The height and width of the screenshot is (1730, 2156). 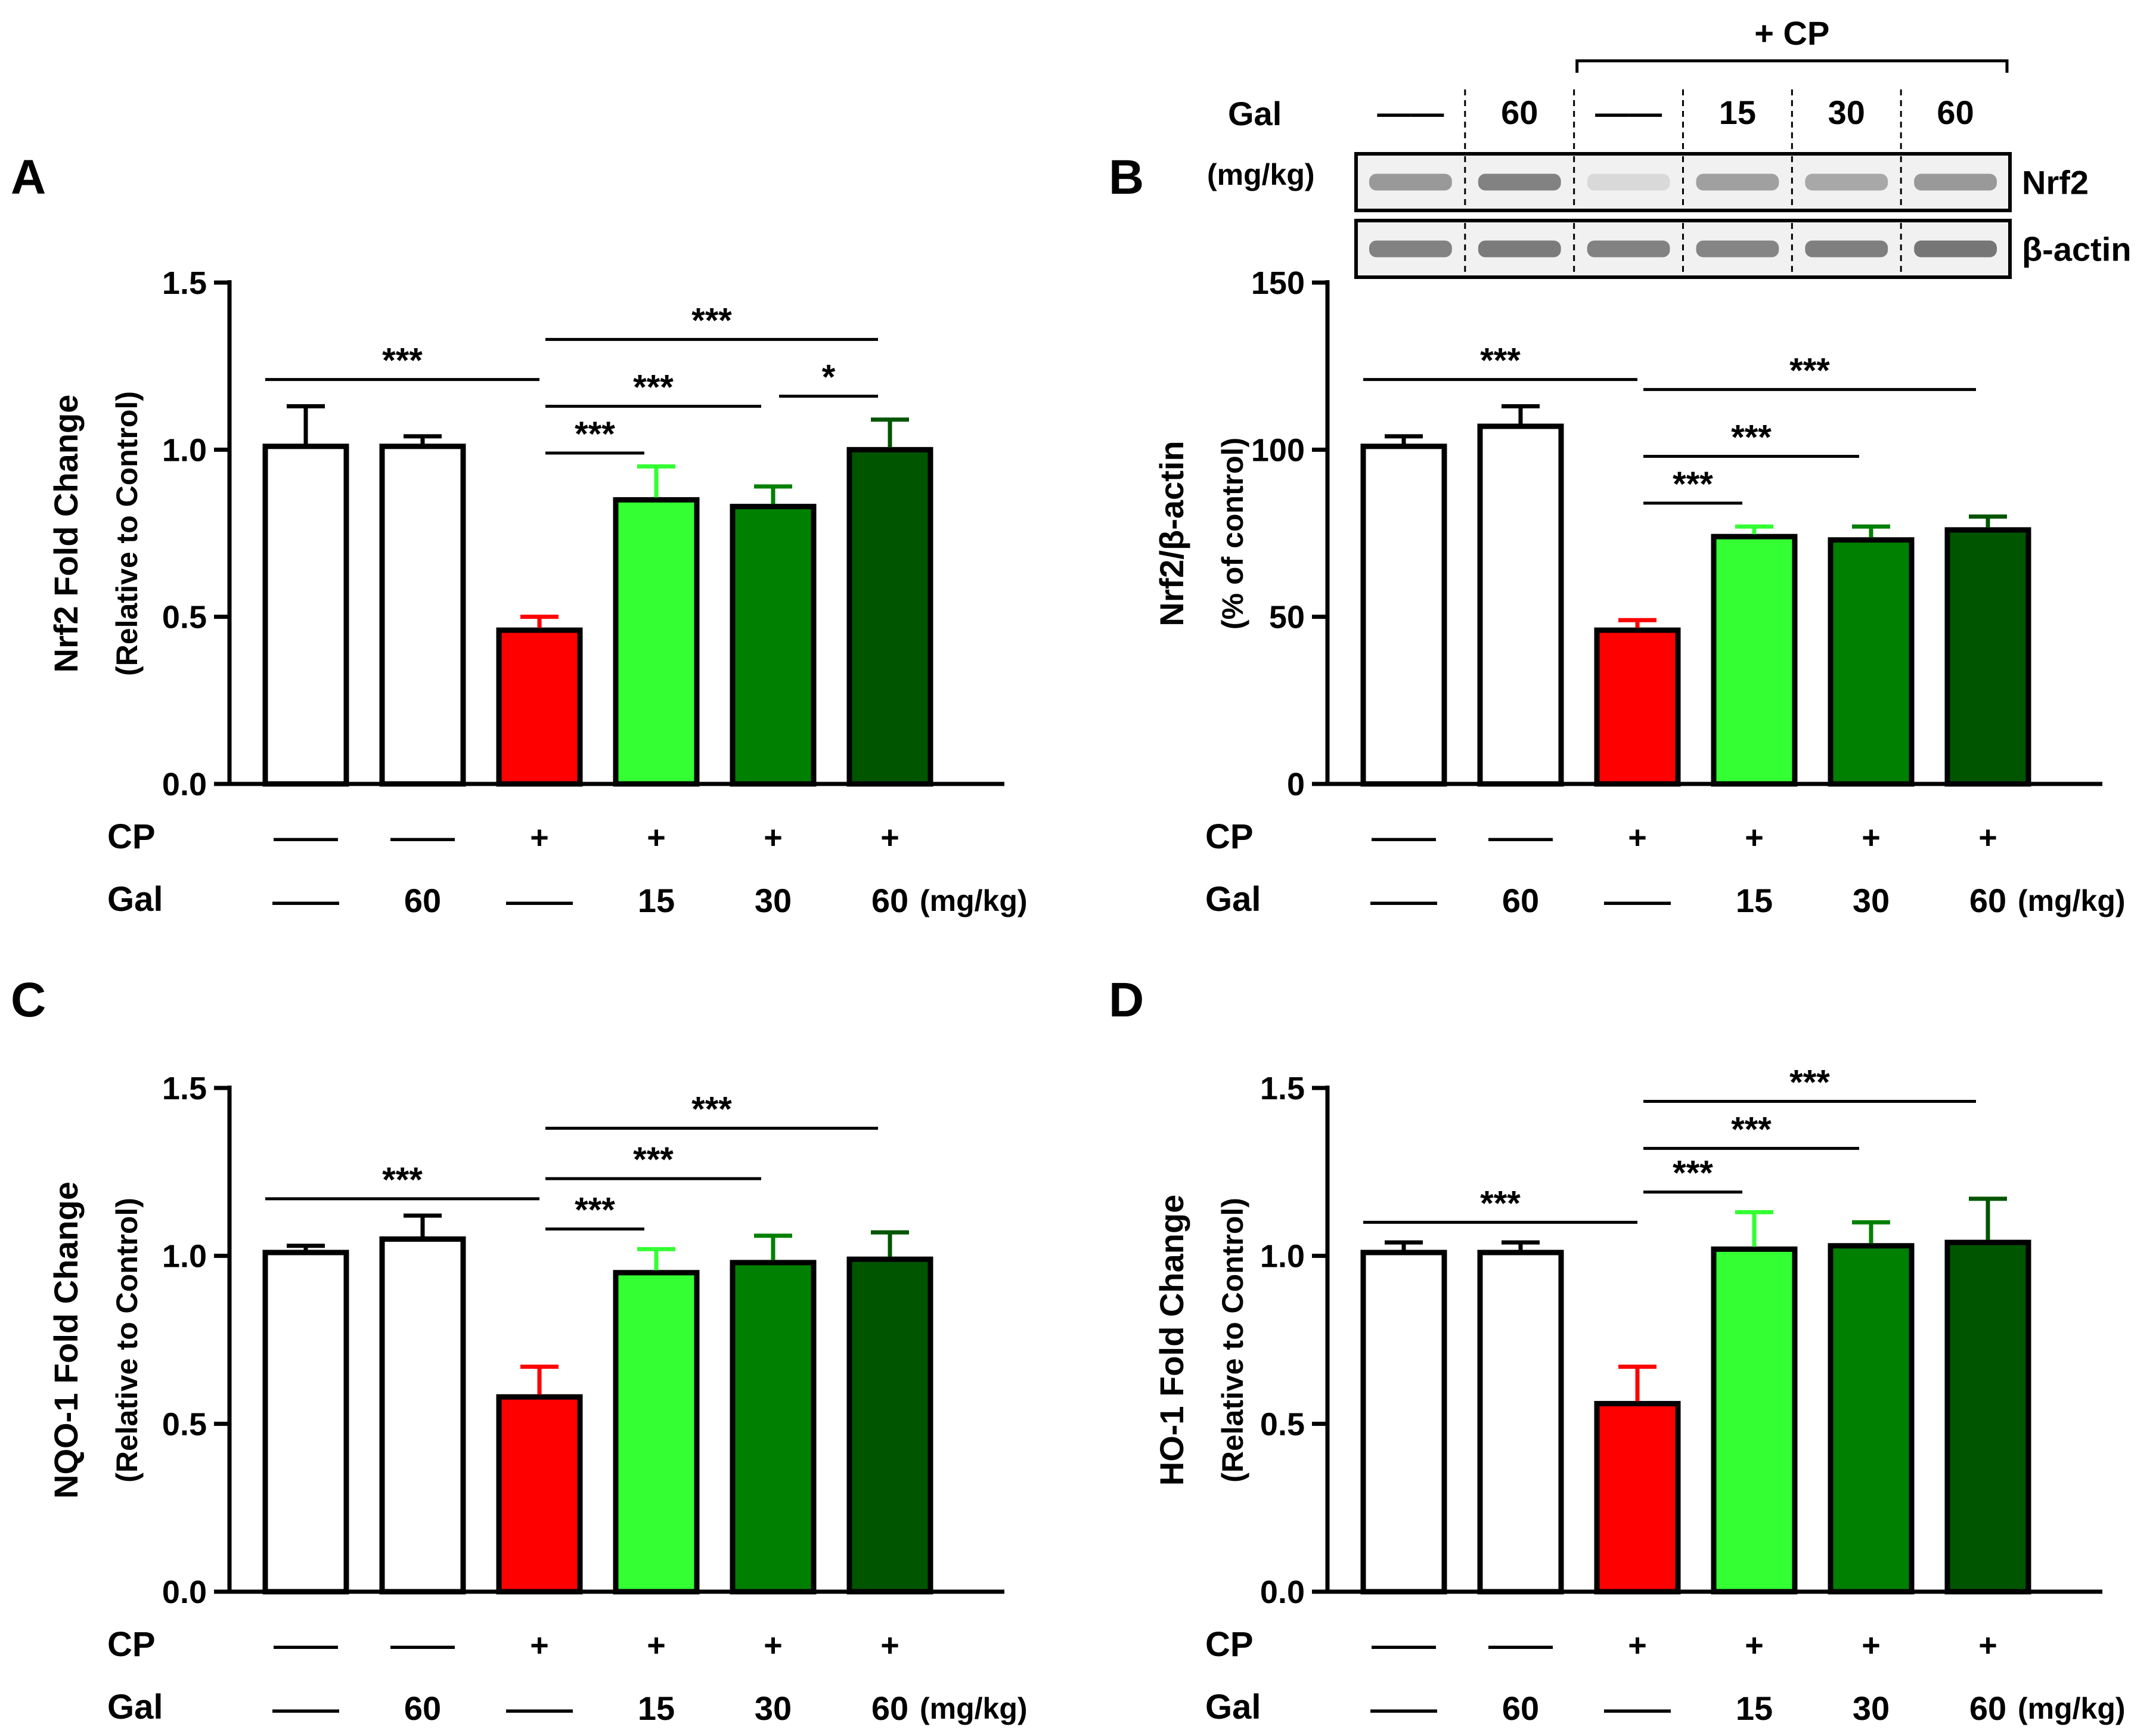 What do you see at coordinates (1628, 112) in the screenshot?
I see `blot-lane-label: ——` at bounding box center [1628, 112].